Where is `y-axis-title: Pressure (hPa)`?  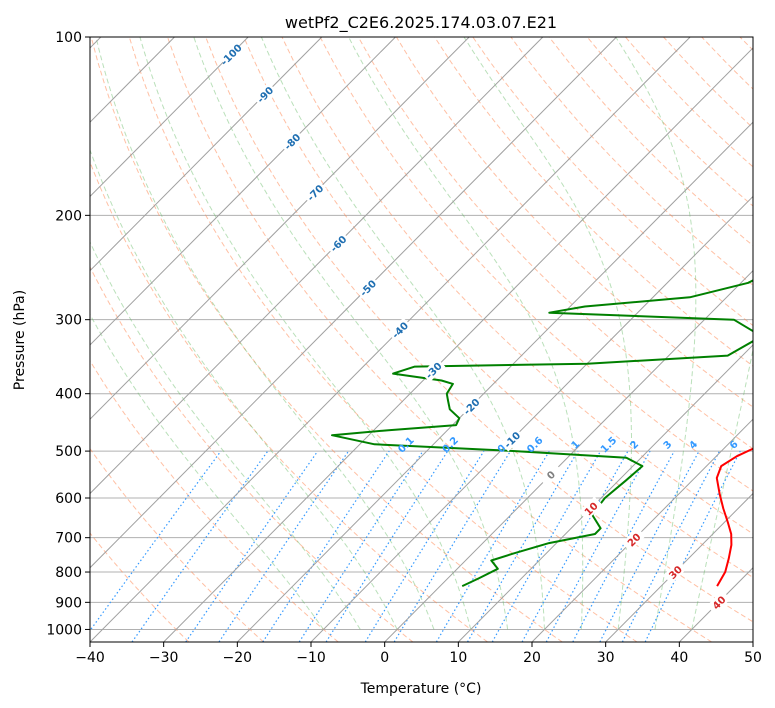
y-axis-title: Pressure (hPa) is located at coordinates (20, 340).